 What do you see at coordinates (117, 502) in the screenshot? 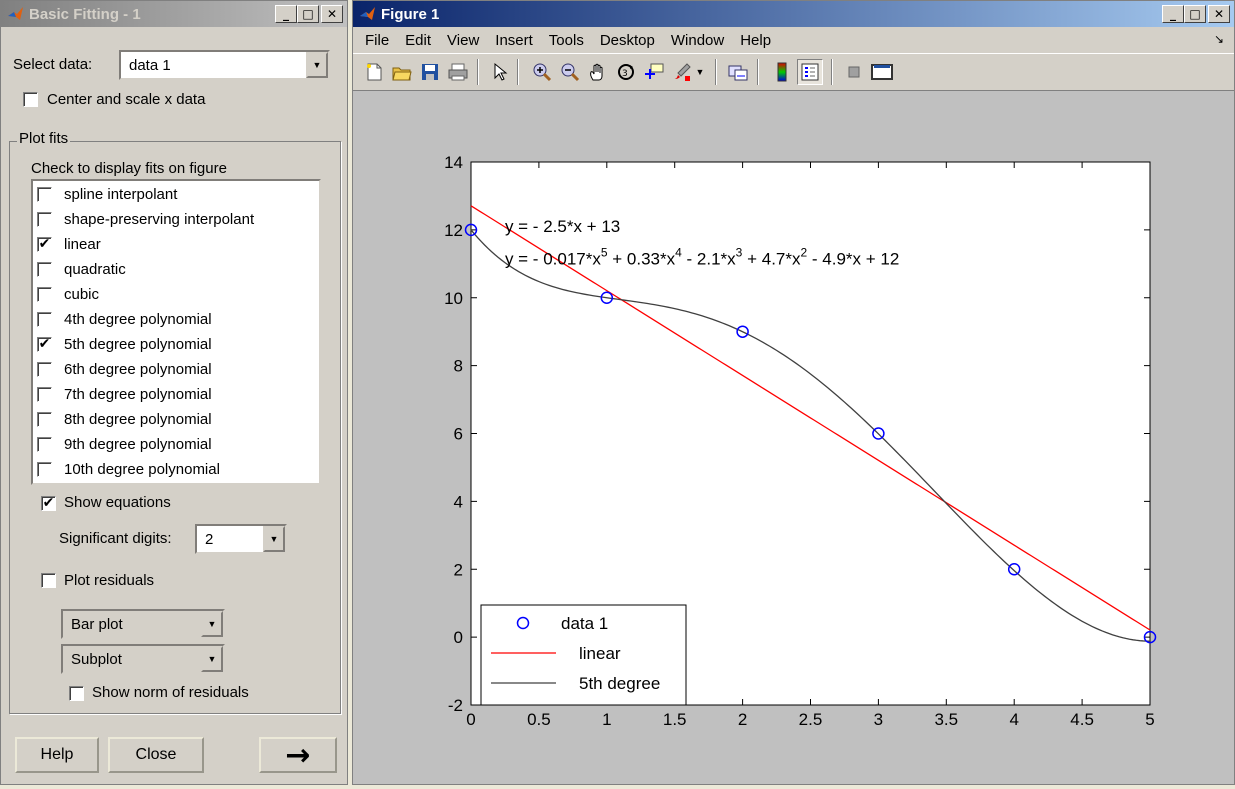
I see `show-equations-label: Show equations` at bounding box center [117, 502].